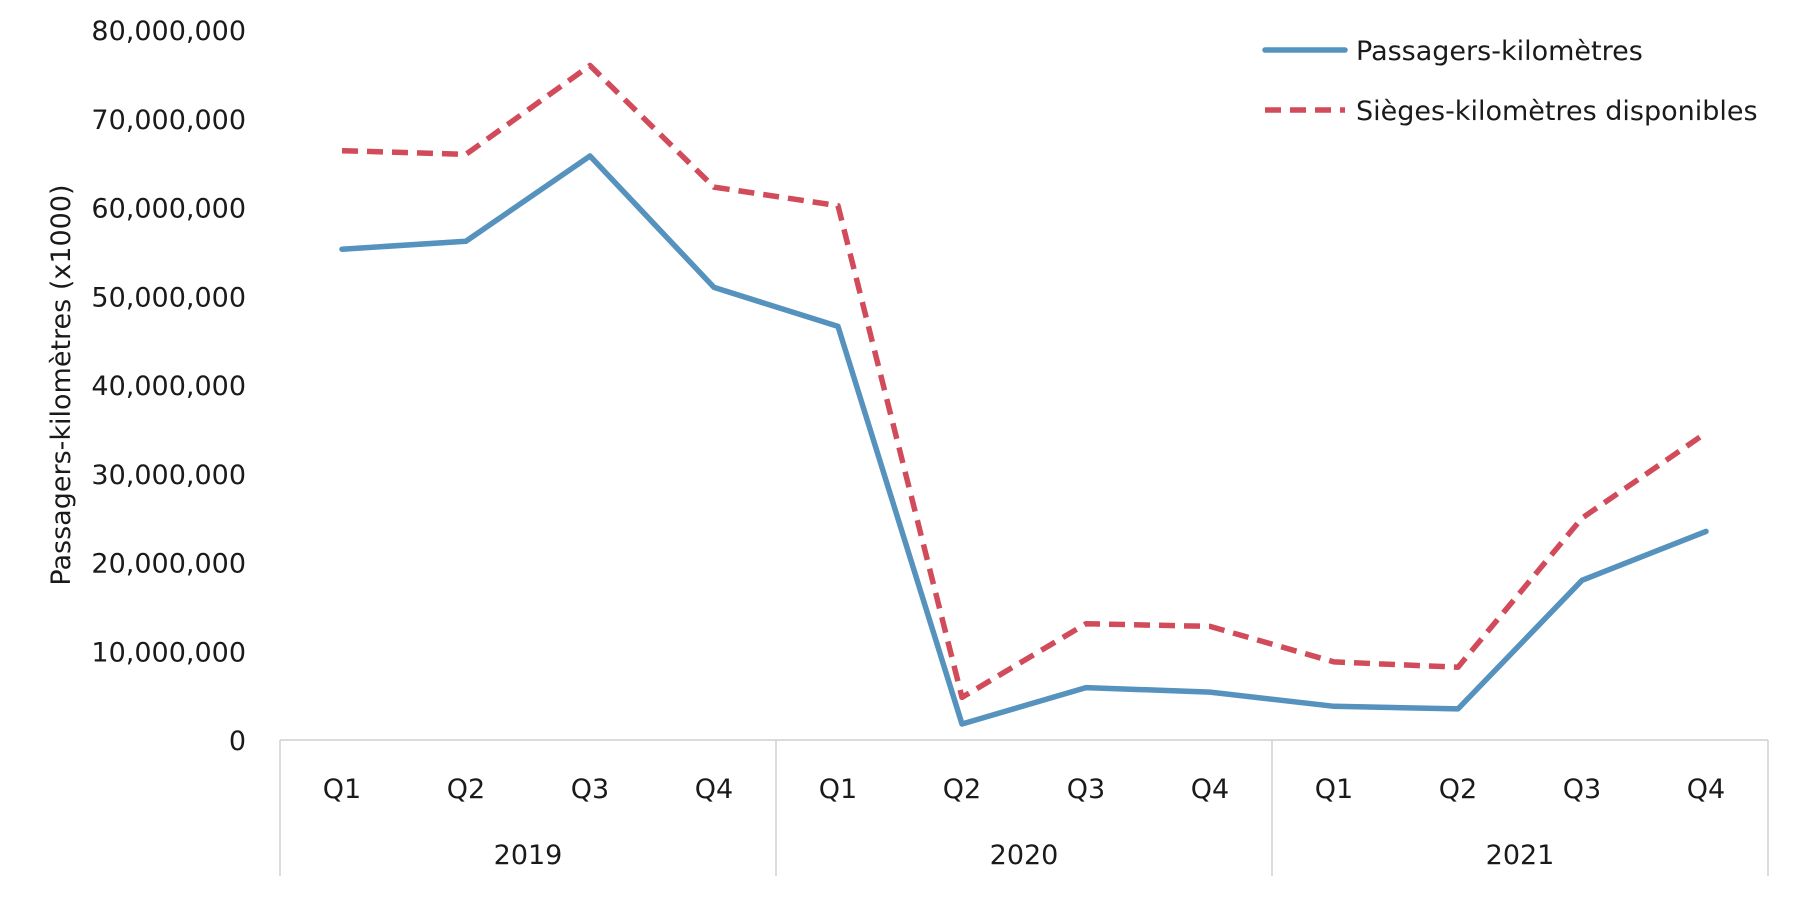 The width and height of the screenshot is (1793, 904). What do you see at coordinates (168, 120) in the screenshot?
I see `y-tick-label: 70,000,000` at bounding box center [168, 120].